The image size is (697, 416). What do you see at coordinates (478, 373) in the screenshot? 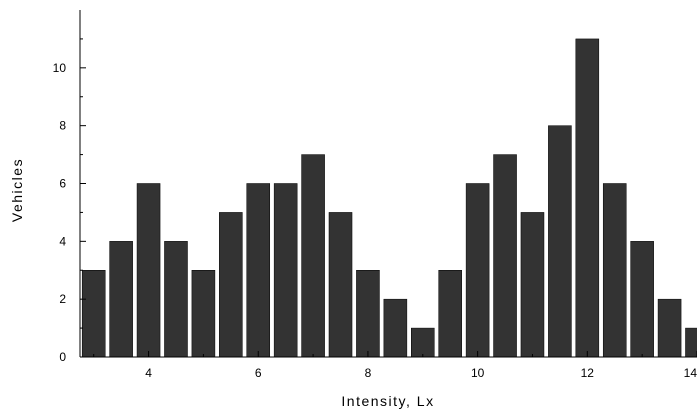
I see `x-tick-label: 10` at bounding box center [478, 373].